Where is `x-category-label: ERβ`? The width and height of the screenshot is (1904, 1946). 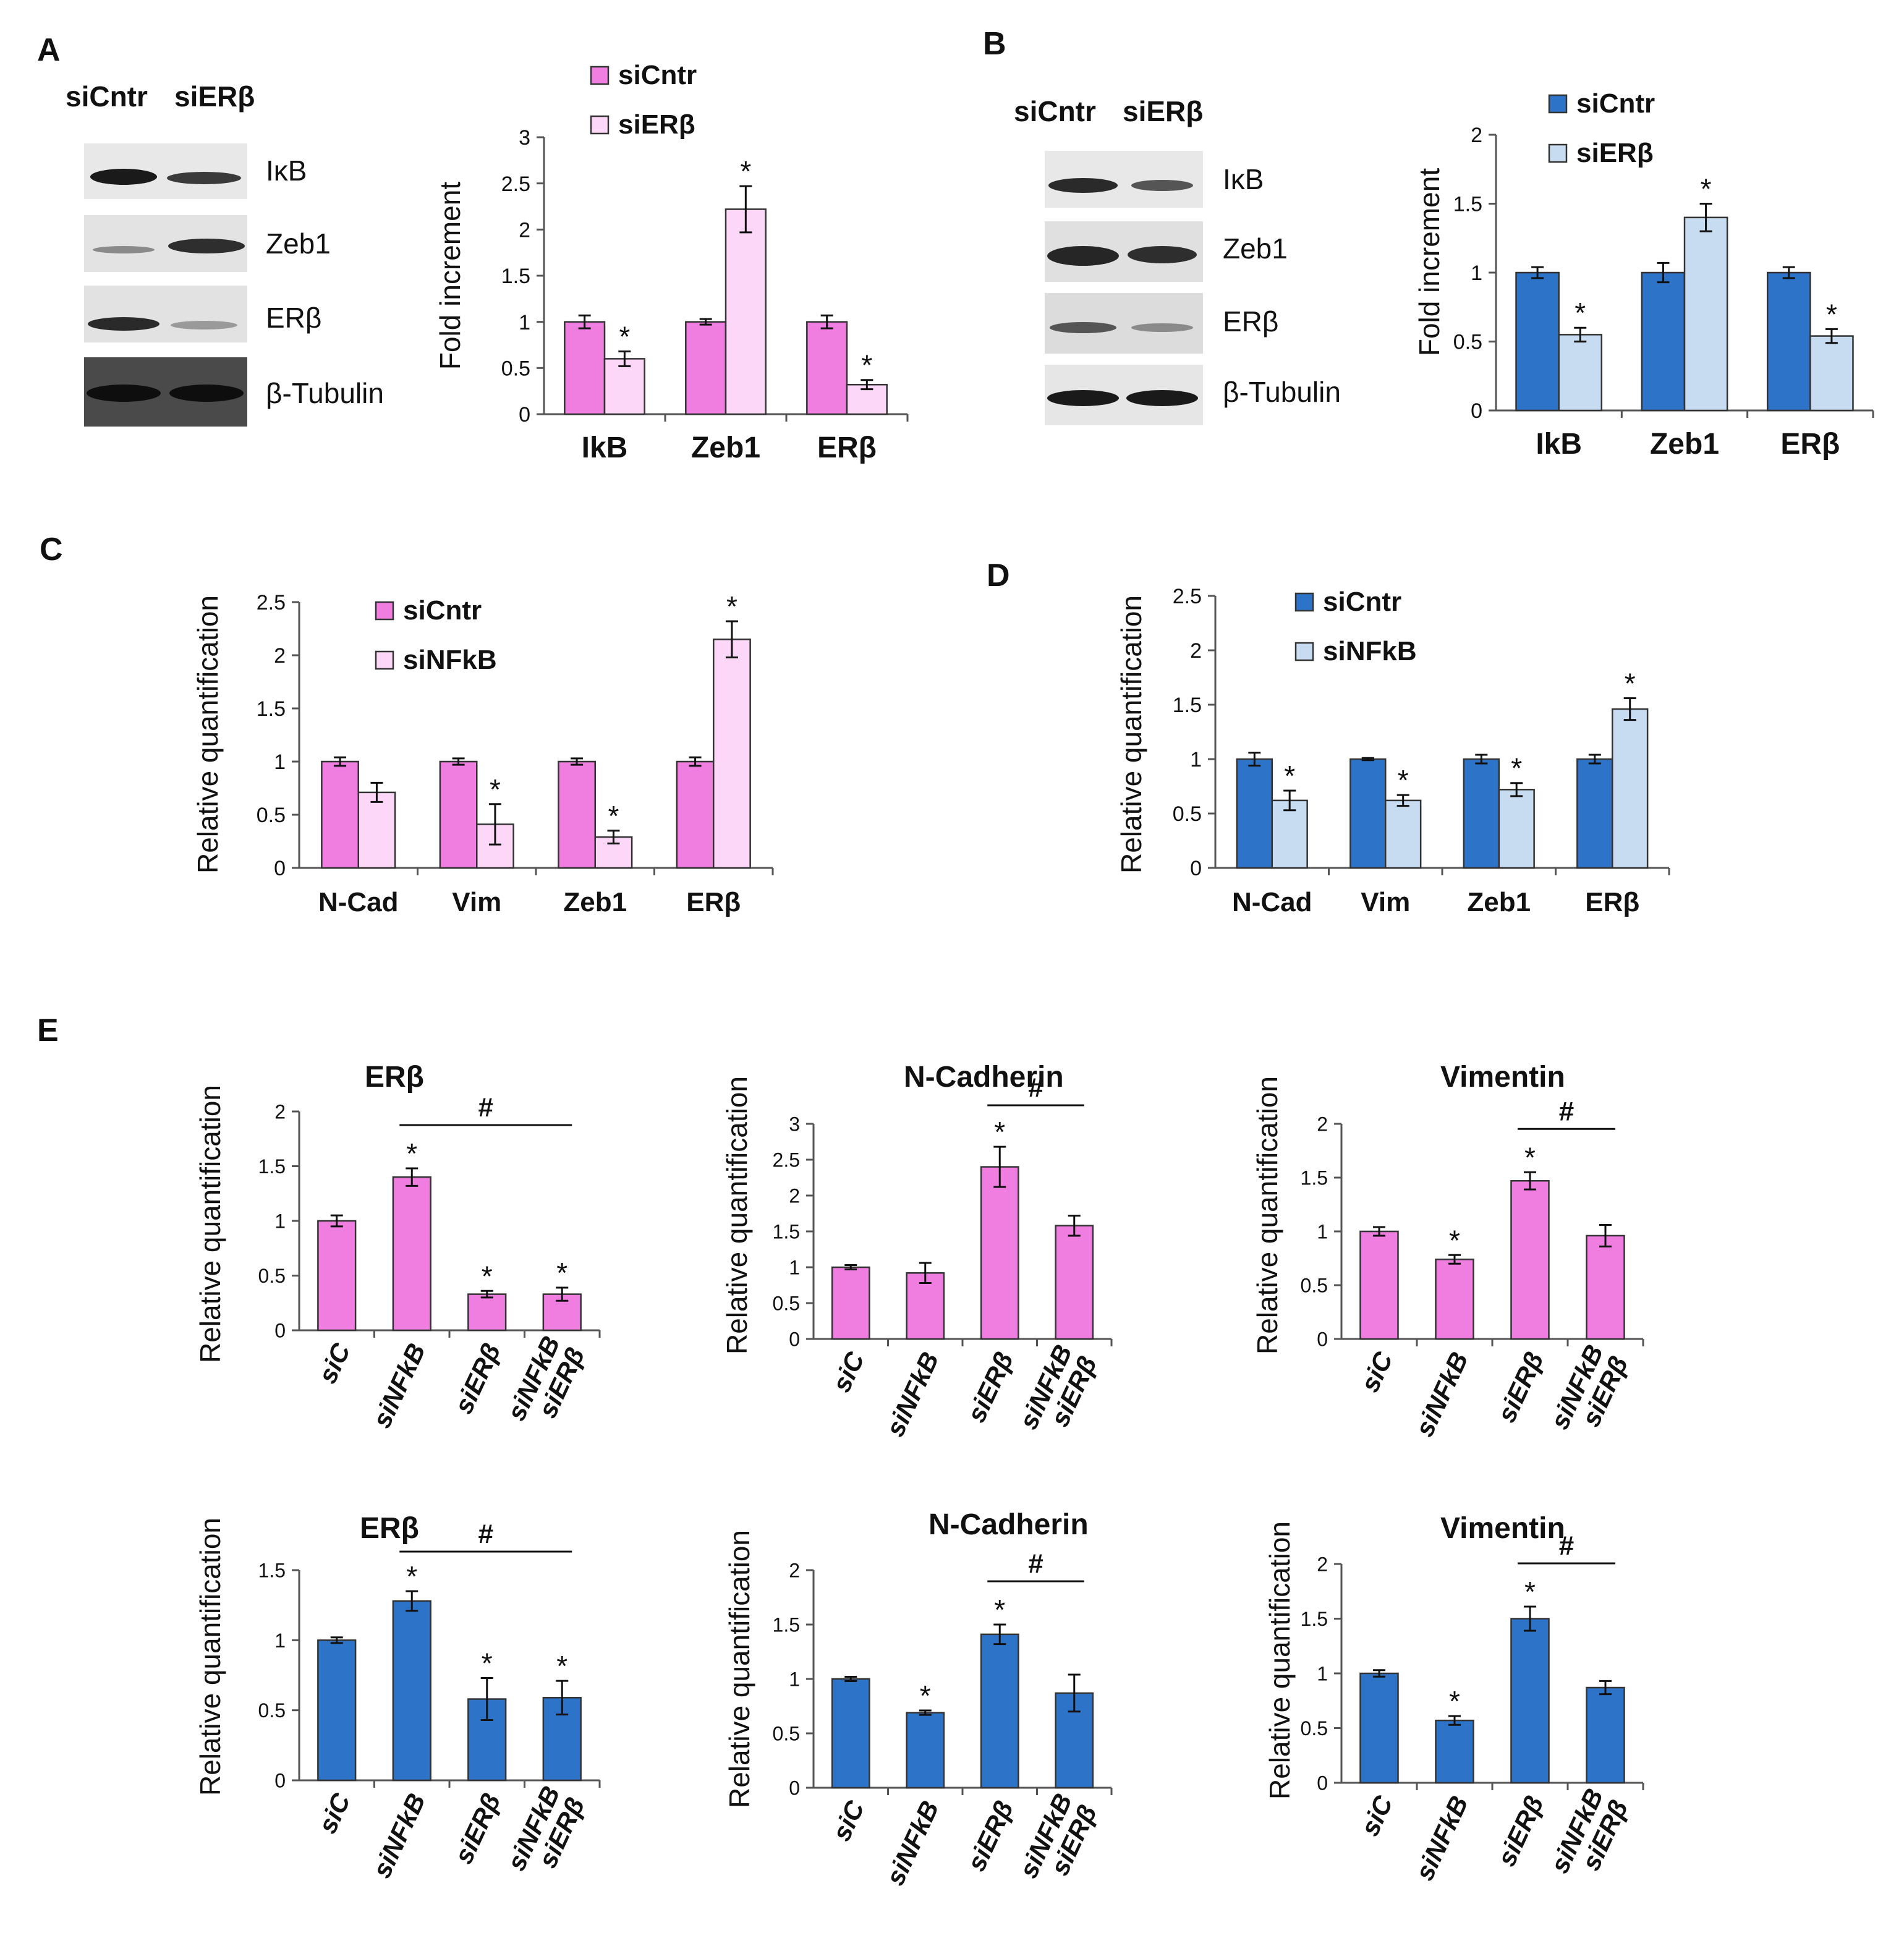
x-category-label: ERβ is located at coordinates (713, 902).